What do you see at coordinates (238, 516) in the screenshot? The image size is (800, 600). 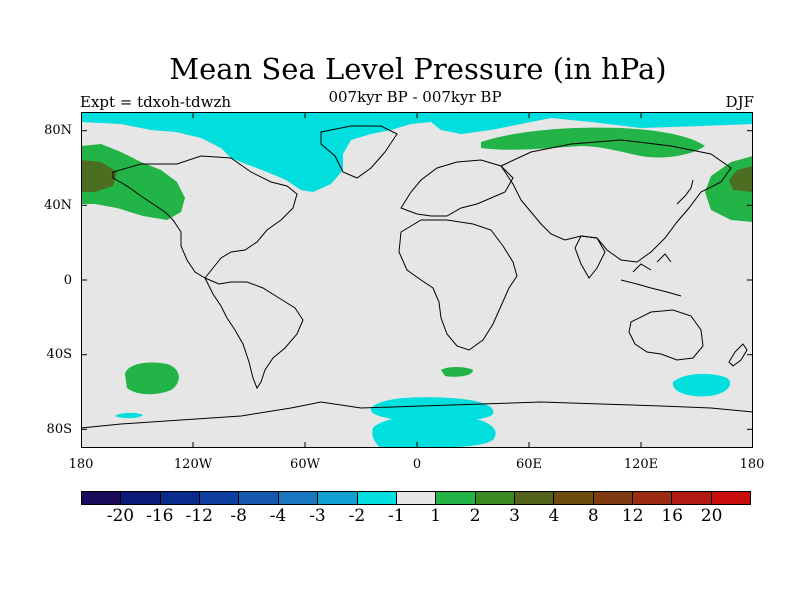 I see `colorbar-label: -8` at bounding box center [238, 516].